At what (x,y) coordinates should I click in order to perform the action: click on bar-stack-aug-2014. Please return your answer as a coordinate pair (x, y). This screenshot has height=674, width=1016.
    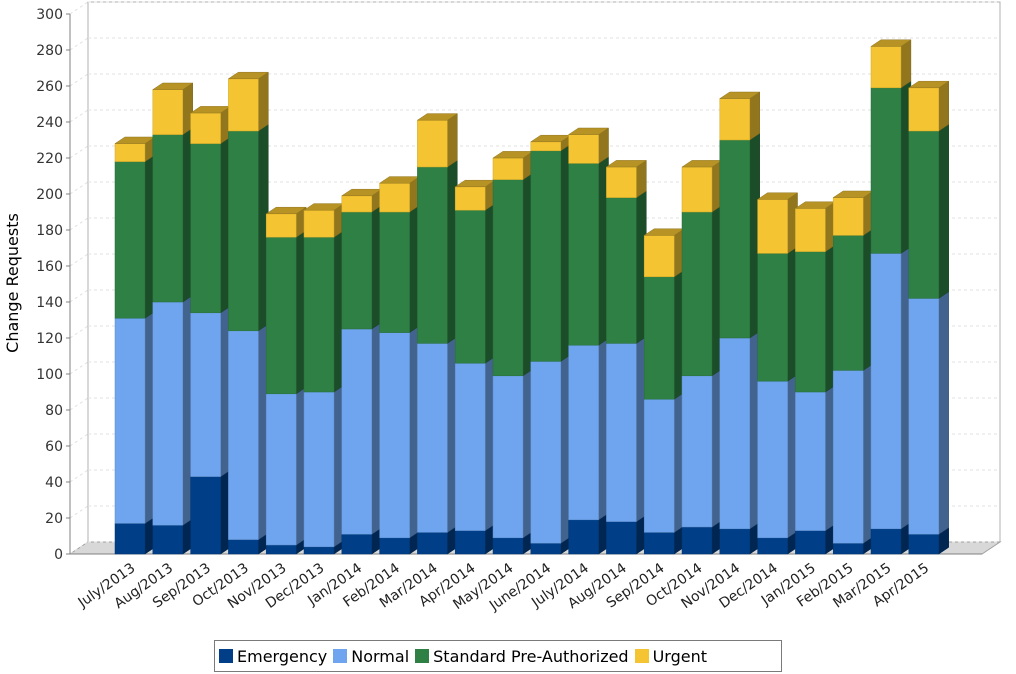
    Looking at the image, I should click on (626, 357).